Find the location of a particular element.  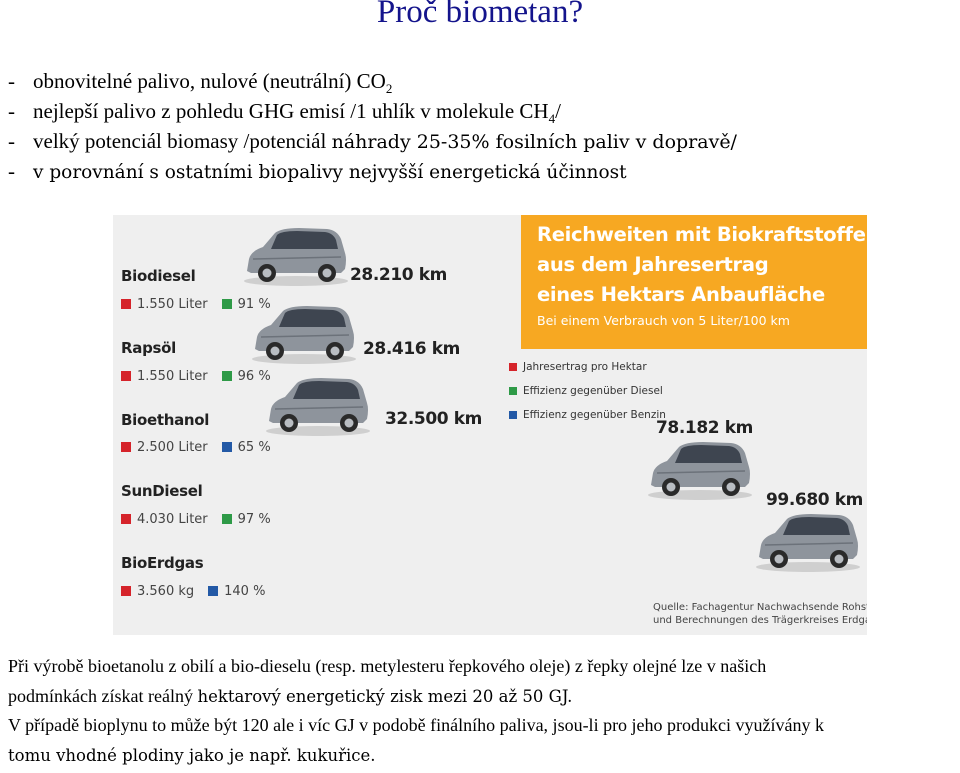

fuel-values-biodiesel: 1.550 Liter 91 % is located at coordinates (196, 304).